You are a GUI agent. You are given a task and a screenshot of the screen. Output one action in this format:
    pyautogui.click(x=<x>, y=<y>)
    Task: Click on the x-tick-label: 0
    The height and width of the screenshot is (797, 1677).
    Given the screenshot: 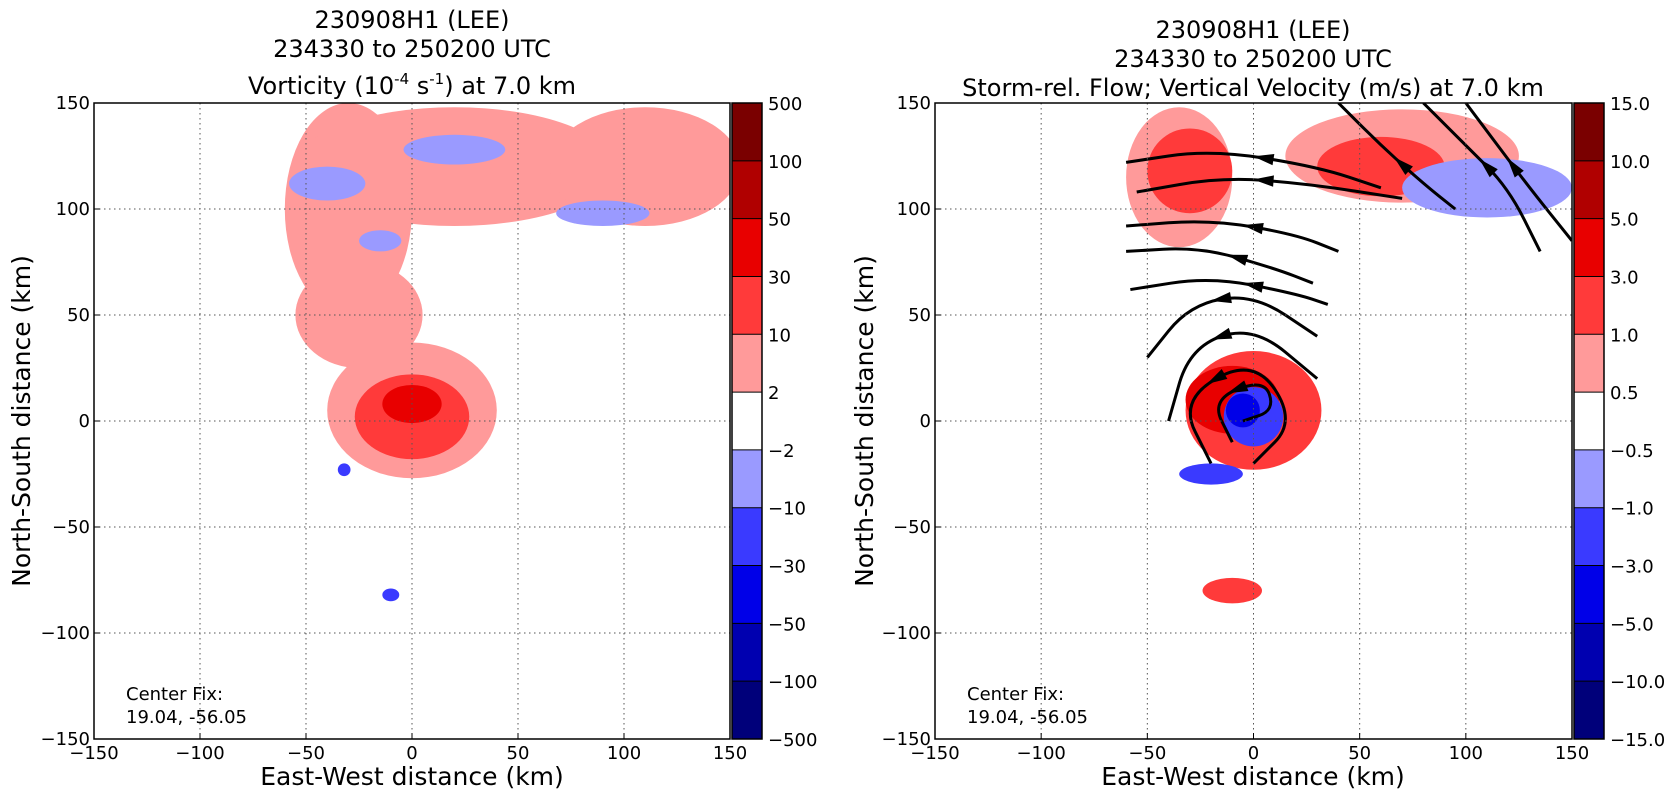 What is the action you would take?
    pyautogui.click(x=1253, y=753)
    